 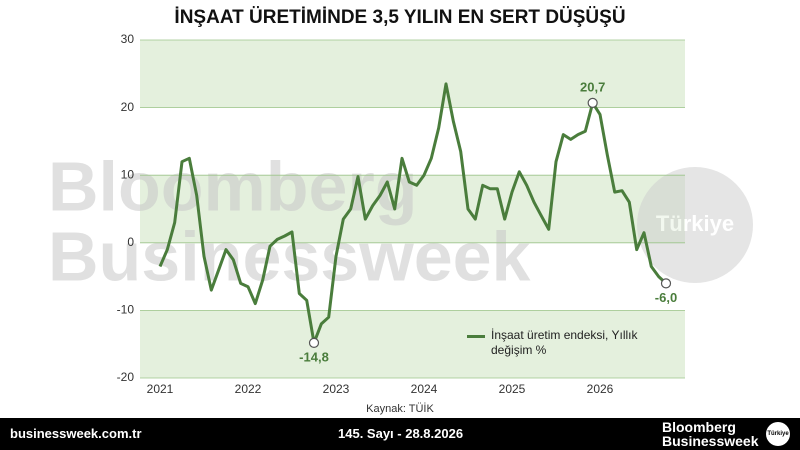 What do you see at coordinates (600, 389) in the screenshot?
I see `x-tick-label: 2026` at bounding box center [600, 389].